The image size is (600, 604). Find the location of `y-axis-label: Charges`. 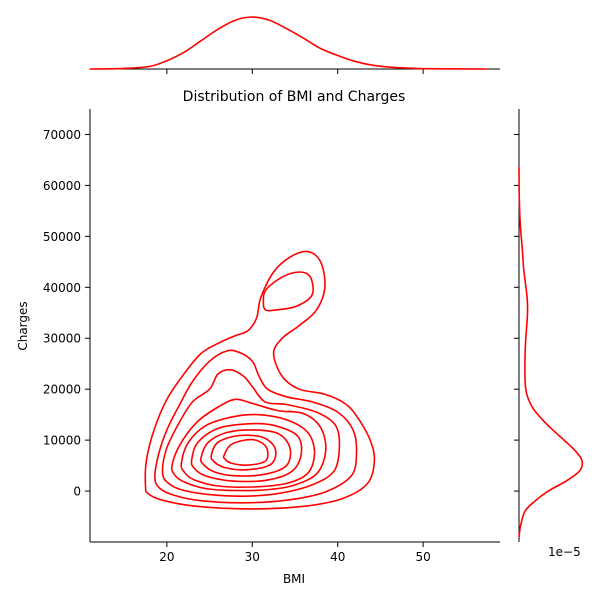

y-axis-label: Charges is located at coordinates (23, 325).